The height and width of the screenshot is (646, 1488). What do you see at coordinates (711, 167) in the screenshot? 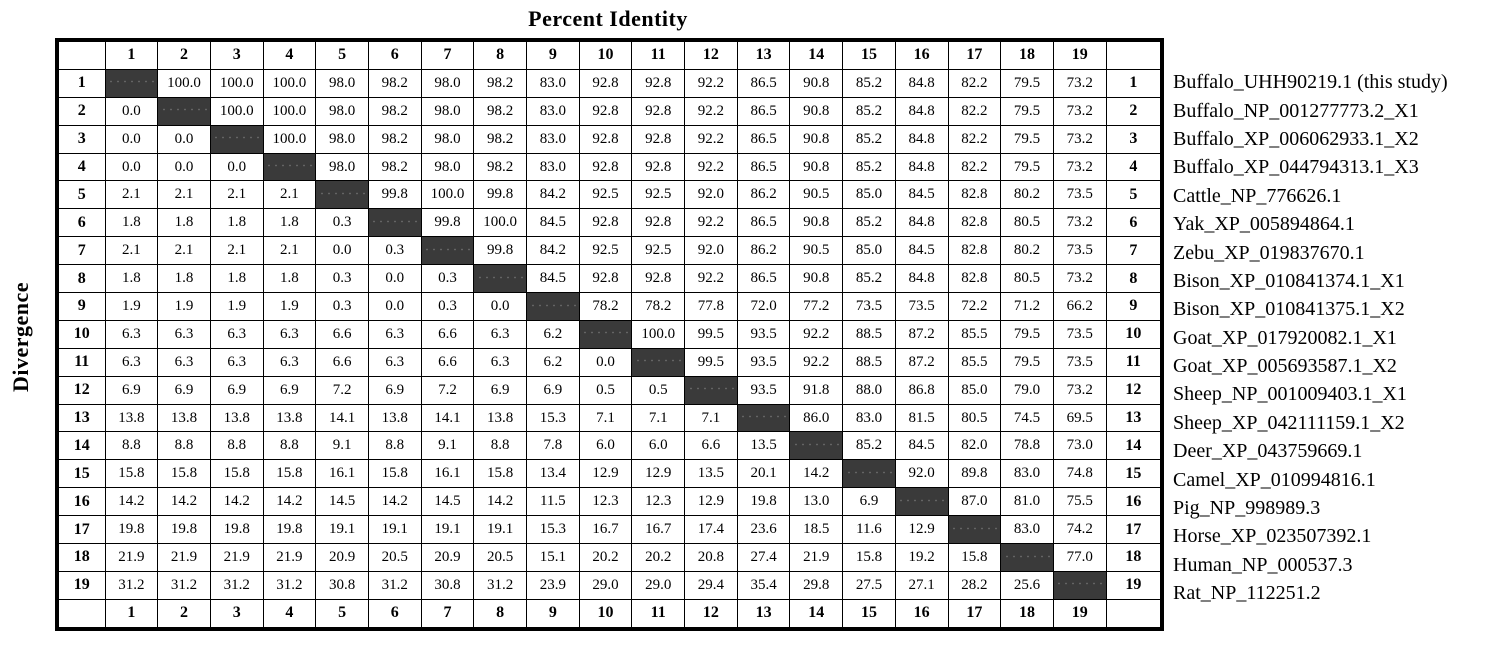
I see `identity-value-cell: 92.2` at bounding box center [711, 167].